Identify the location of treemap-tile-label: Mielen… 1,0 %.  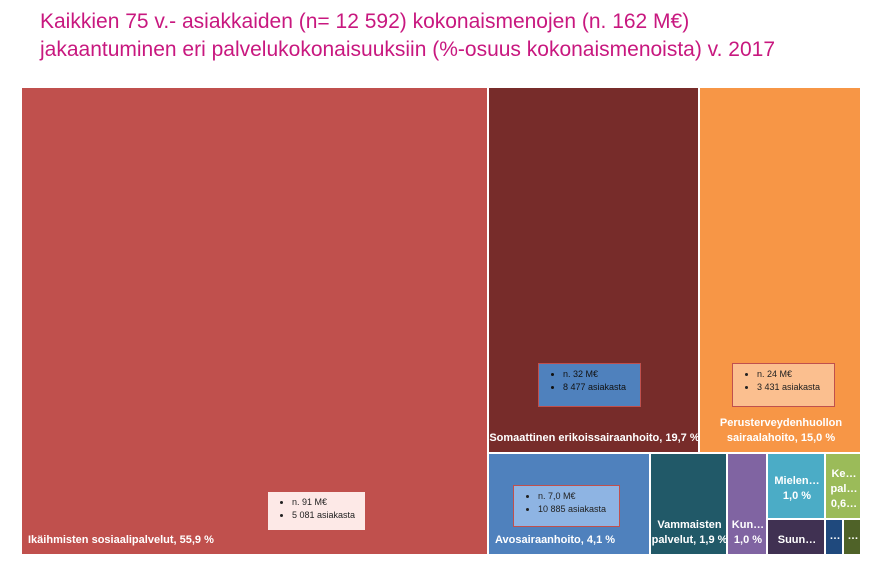
(797, 488).